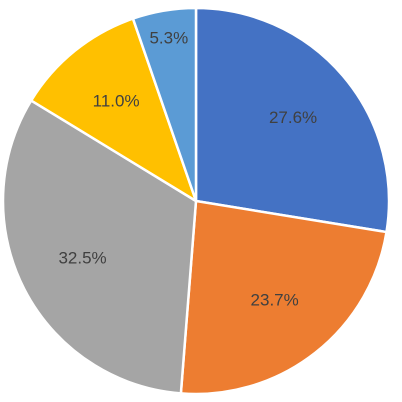  I want to click on data-label: 23.7%, so click(275, 300).